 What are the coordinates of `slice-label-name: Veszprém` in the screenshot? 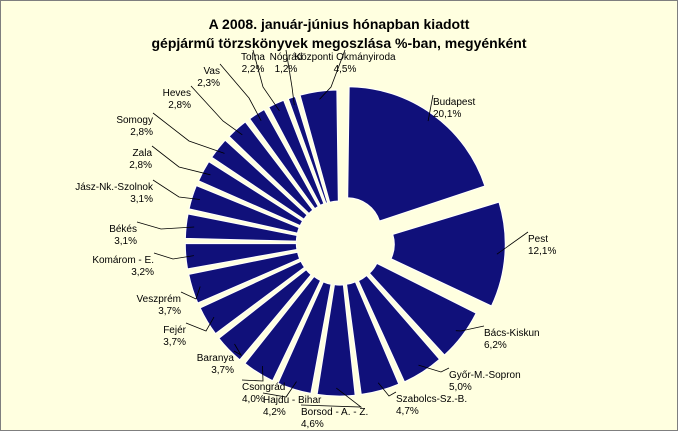 It's located at (159, 299).